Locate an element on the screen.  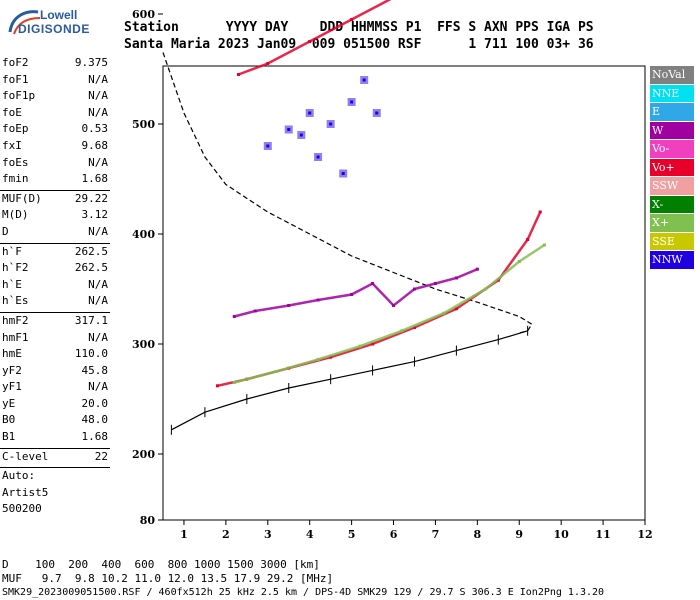
y-tick-label: 300 is located at coordinates (143, 344).